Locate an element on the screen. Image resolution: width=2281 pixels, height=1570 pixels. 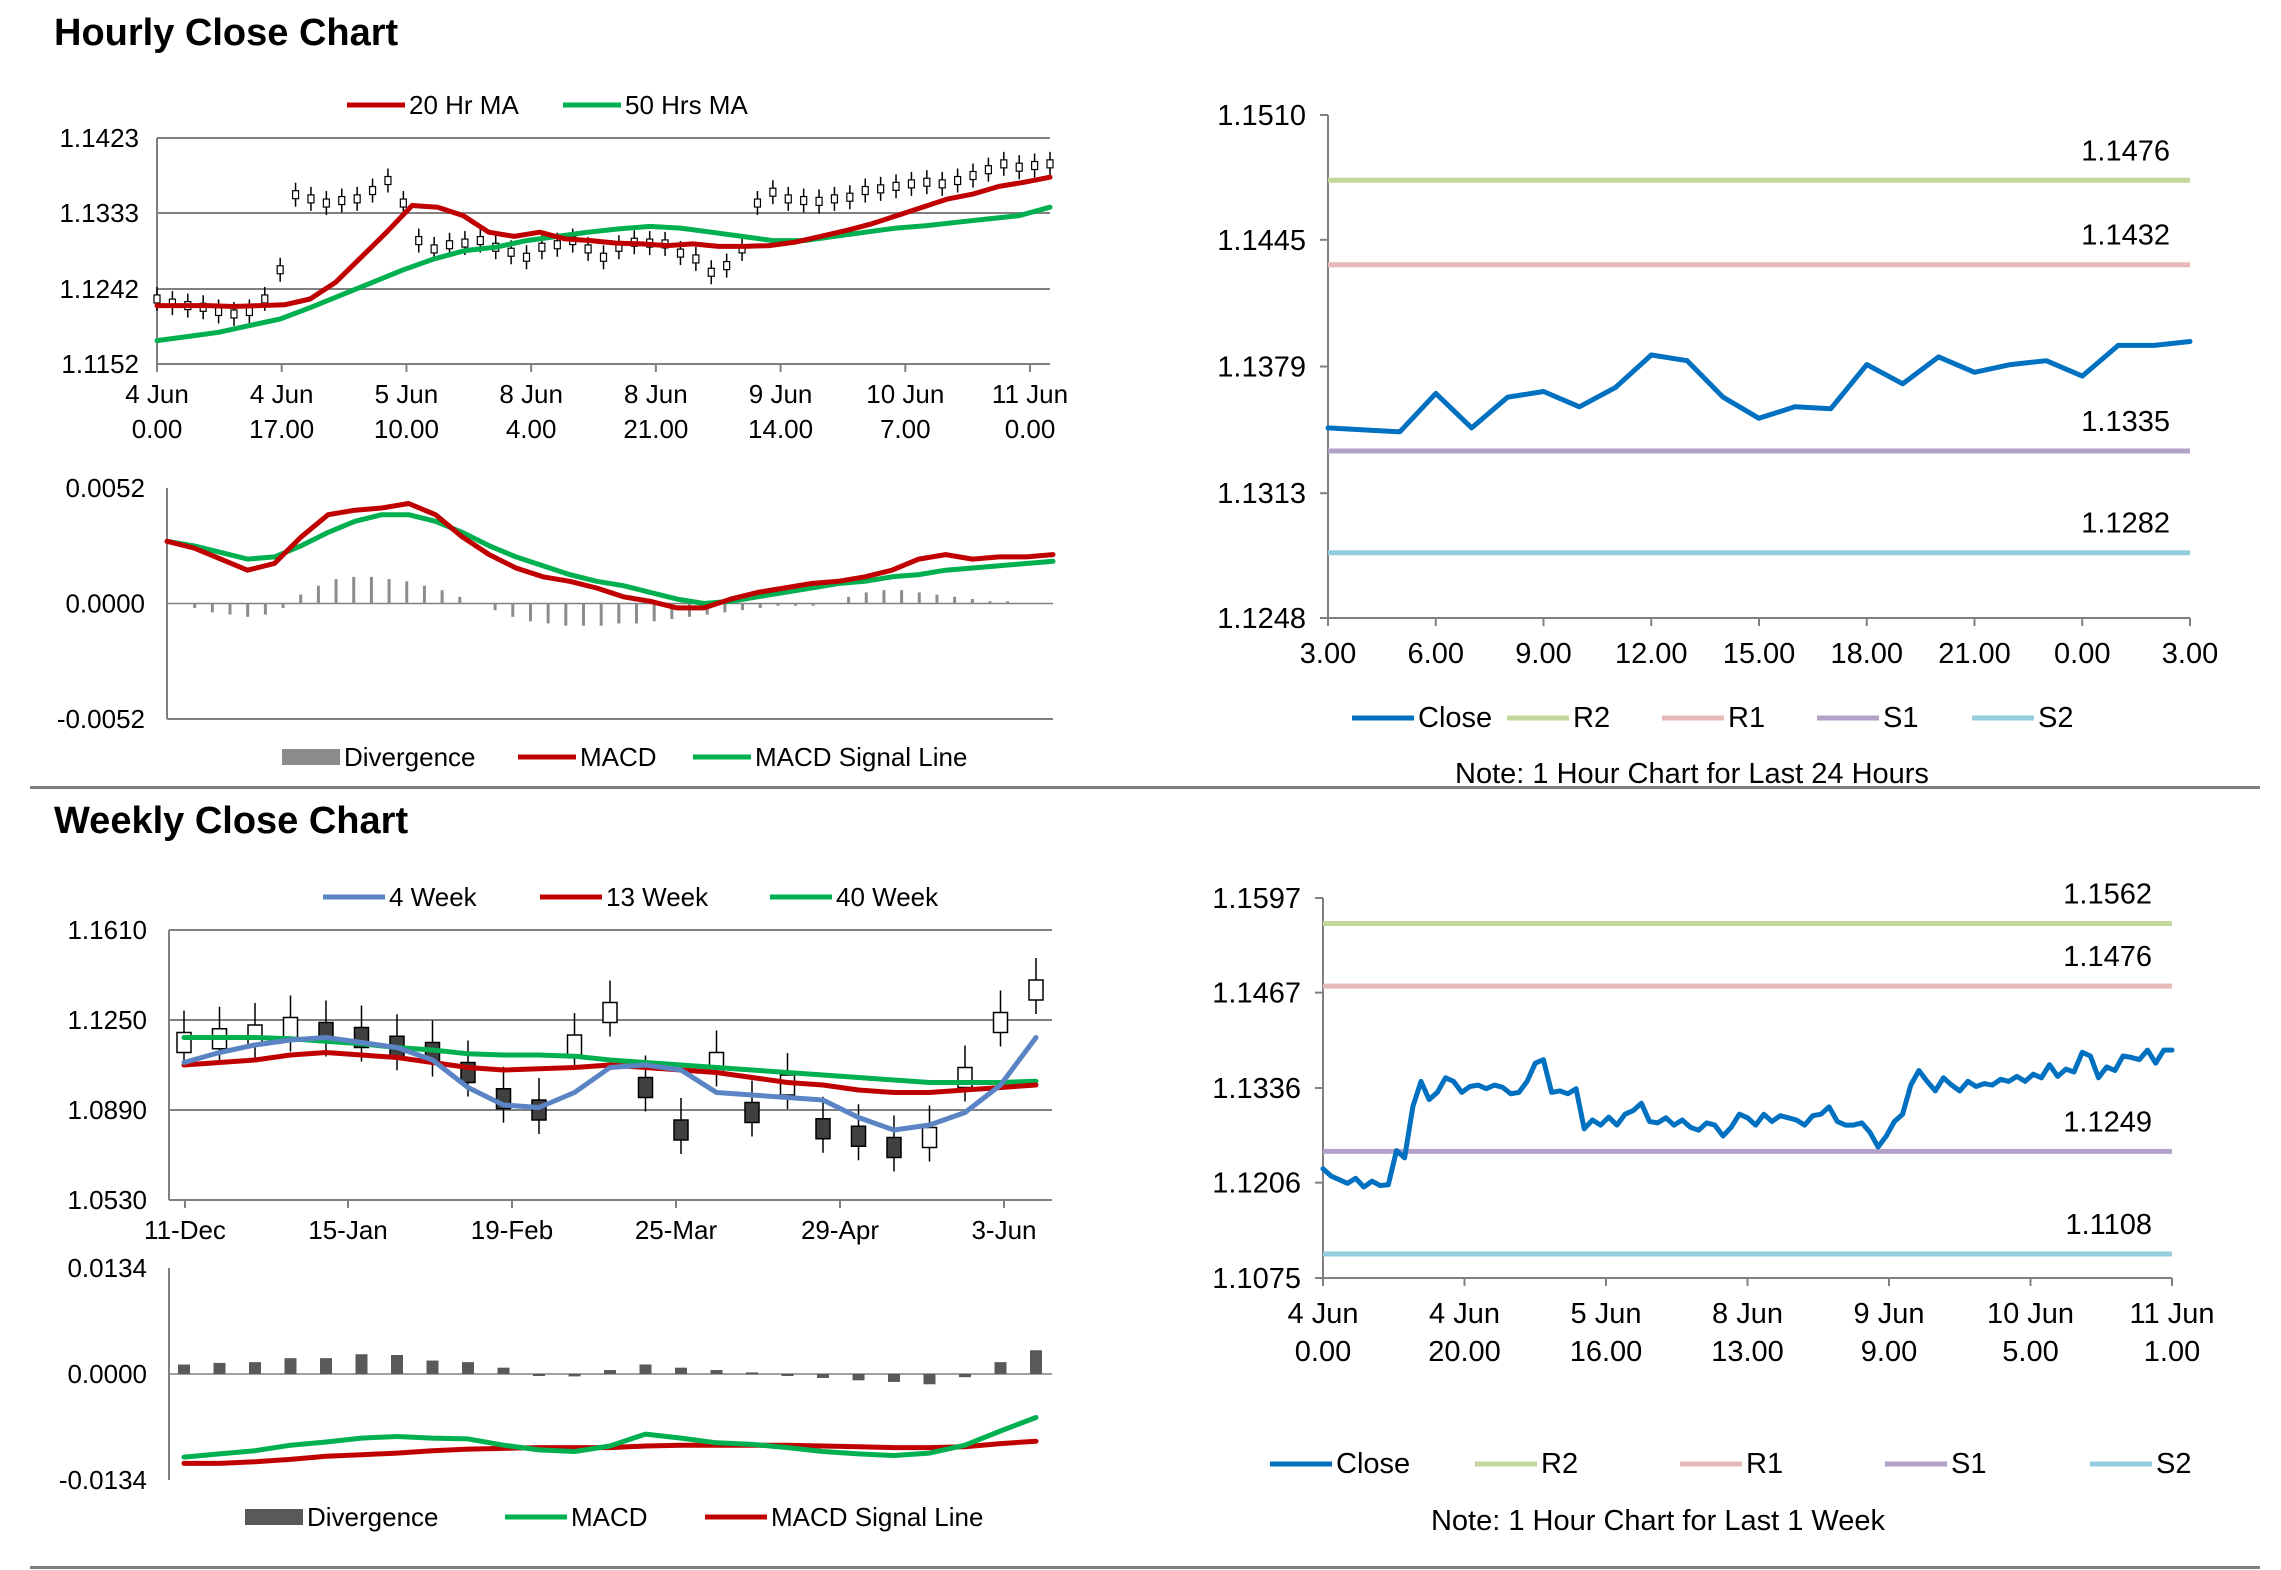
hourly-price-ytick: 1.1333 is located at coordinates (99, 213).